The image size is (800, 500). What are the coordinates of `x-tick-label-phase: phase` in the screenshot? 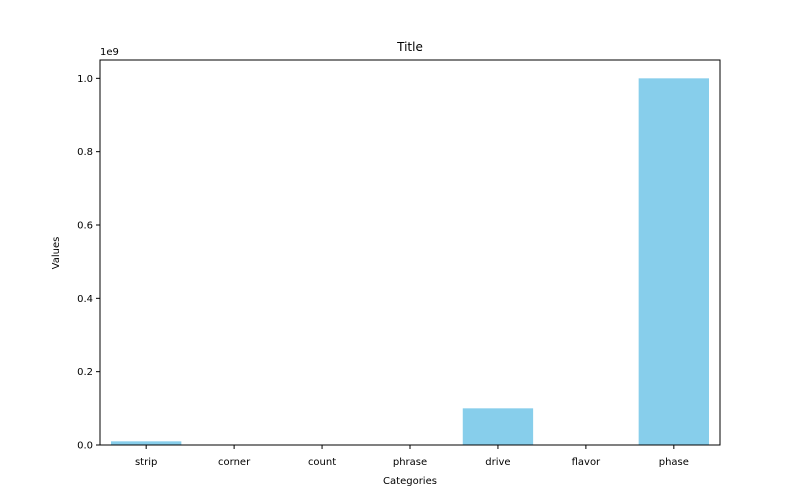 It's located at (674, 462).